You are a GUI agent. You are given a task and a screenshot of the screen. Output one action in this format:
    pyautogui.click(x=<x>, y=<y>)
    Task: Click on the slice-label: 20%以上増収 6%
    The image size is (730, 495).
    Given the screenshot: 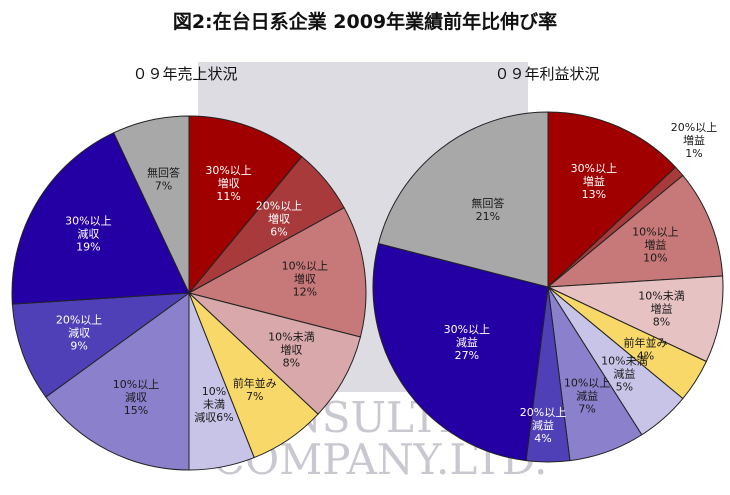 What is the action you would take?
    pyautogui.click(x=279, y=219)
    